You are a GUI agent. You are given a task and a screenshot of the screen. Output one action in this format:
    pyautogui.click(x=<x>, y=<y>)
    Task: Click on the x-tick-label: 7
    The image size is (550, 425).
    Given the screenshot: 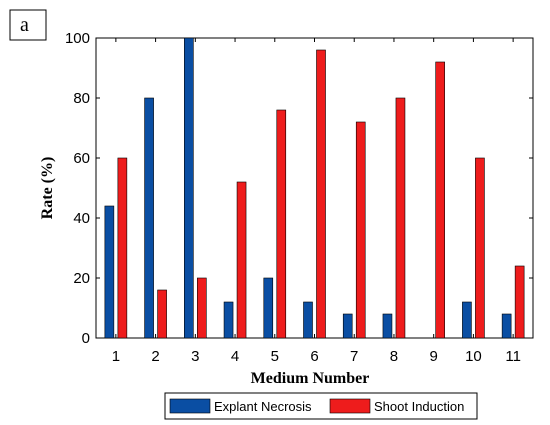 What is the action you would take?
    pyautogui.click(x=354, y=356)
    